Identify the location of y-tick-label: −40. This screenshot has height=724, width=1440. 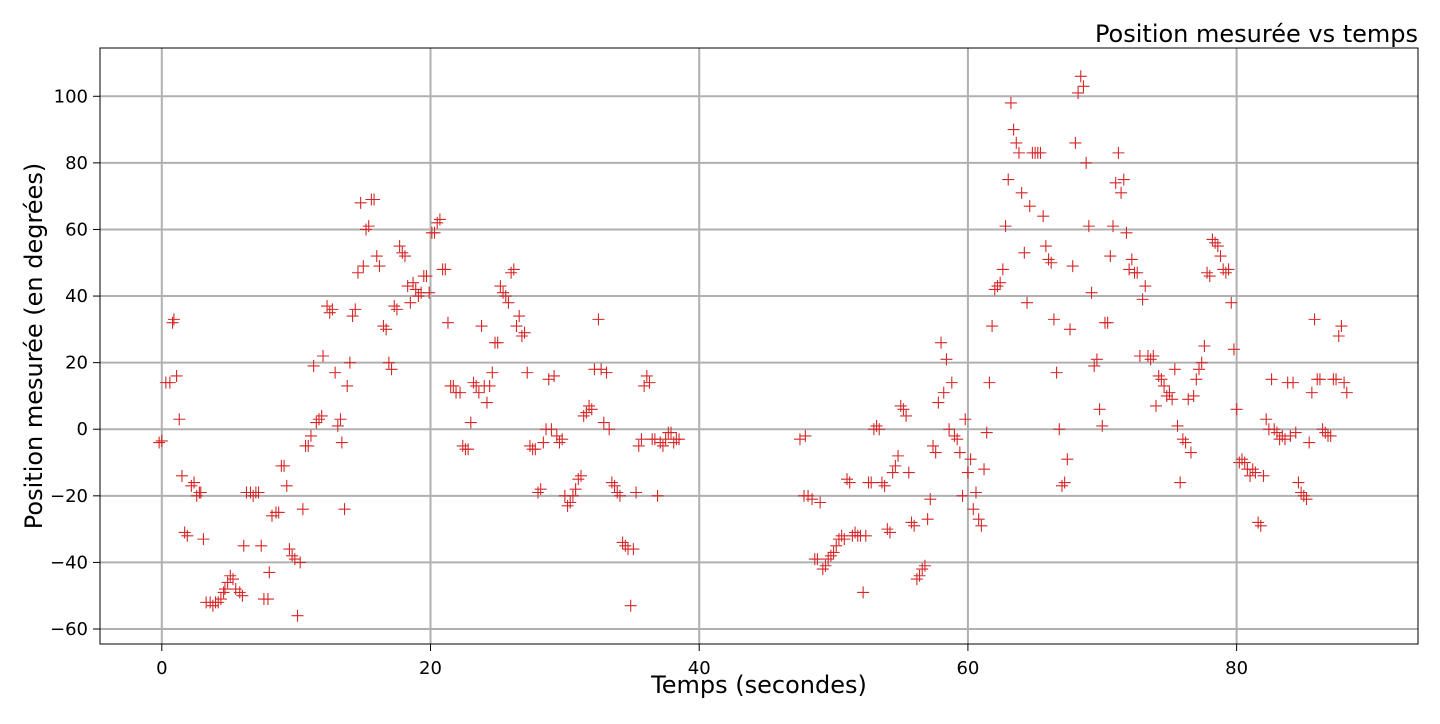
(69, 562).